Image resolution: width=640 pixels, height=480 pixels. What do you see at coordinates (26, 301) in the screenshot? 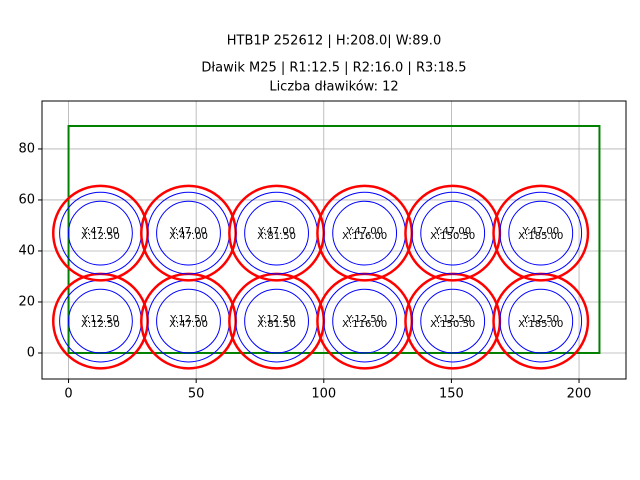
I see `y-tick-label: 20` at bounding box center [26, 301].